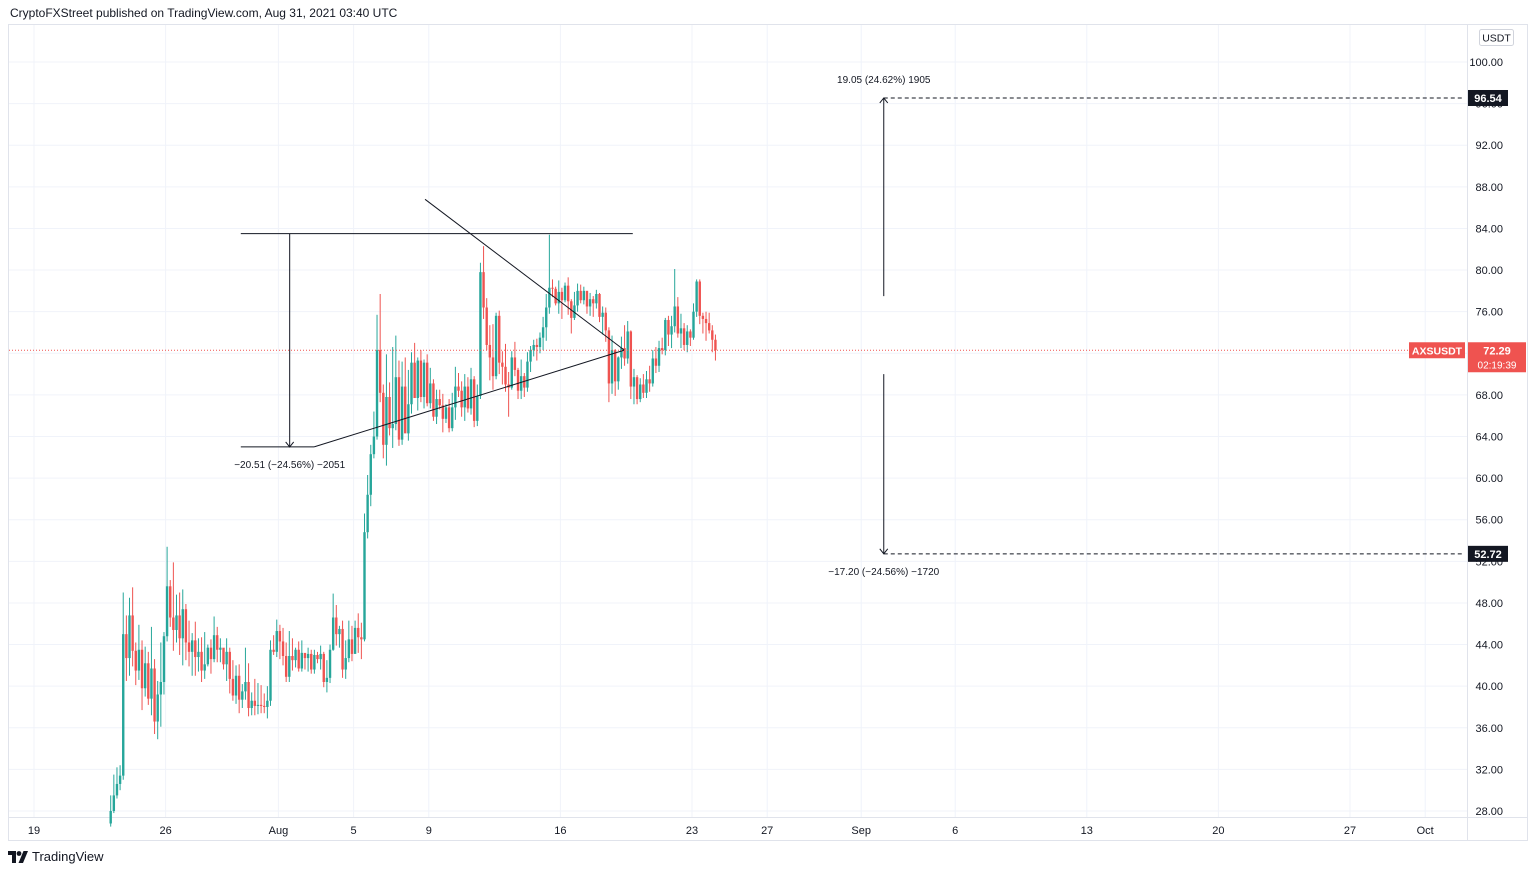  Describe the element at coordinates (524, 274) in the screenshot. I see `triangle-upper-trendline` at that location.